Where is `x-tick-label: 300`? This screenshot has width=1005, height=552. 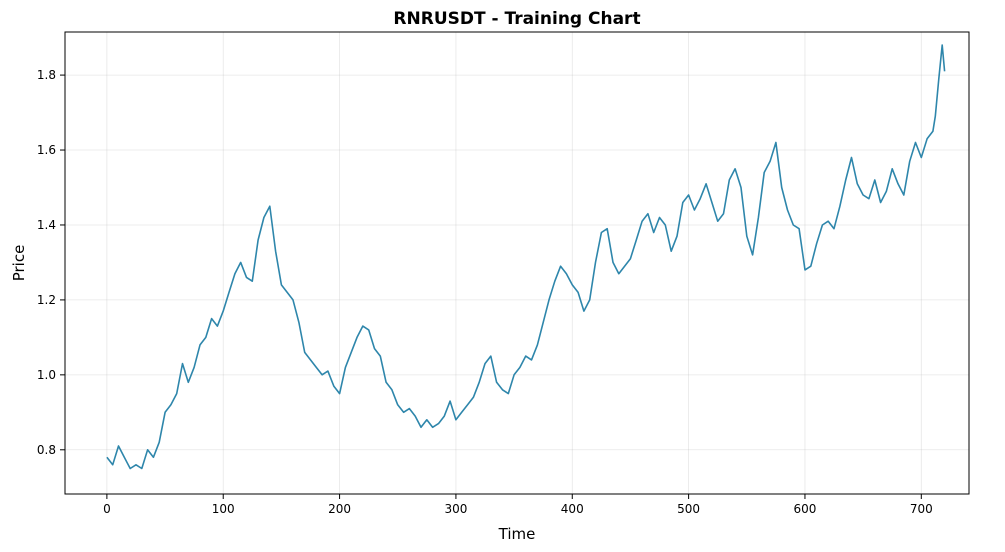 x-tick-label: 300 is located at coordinates (455, 509).